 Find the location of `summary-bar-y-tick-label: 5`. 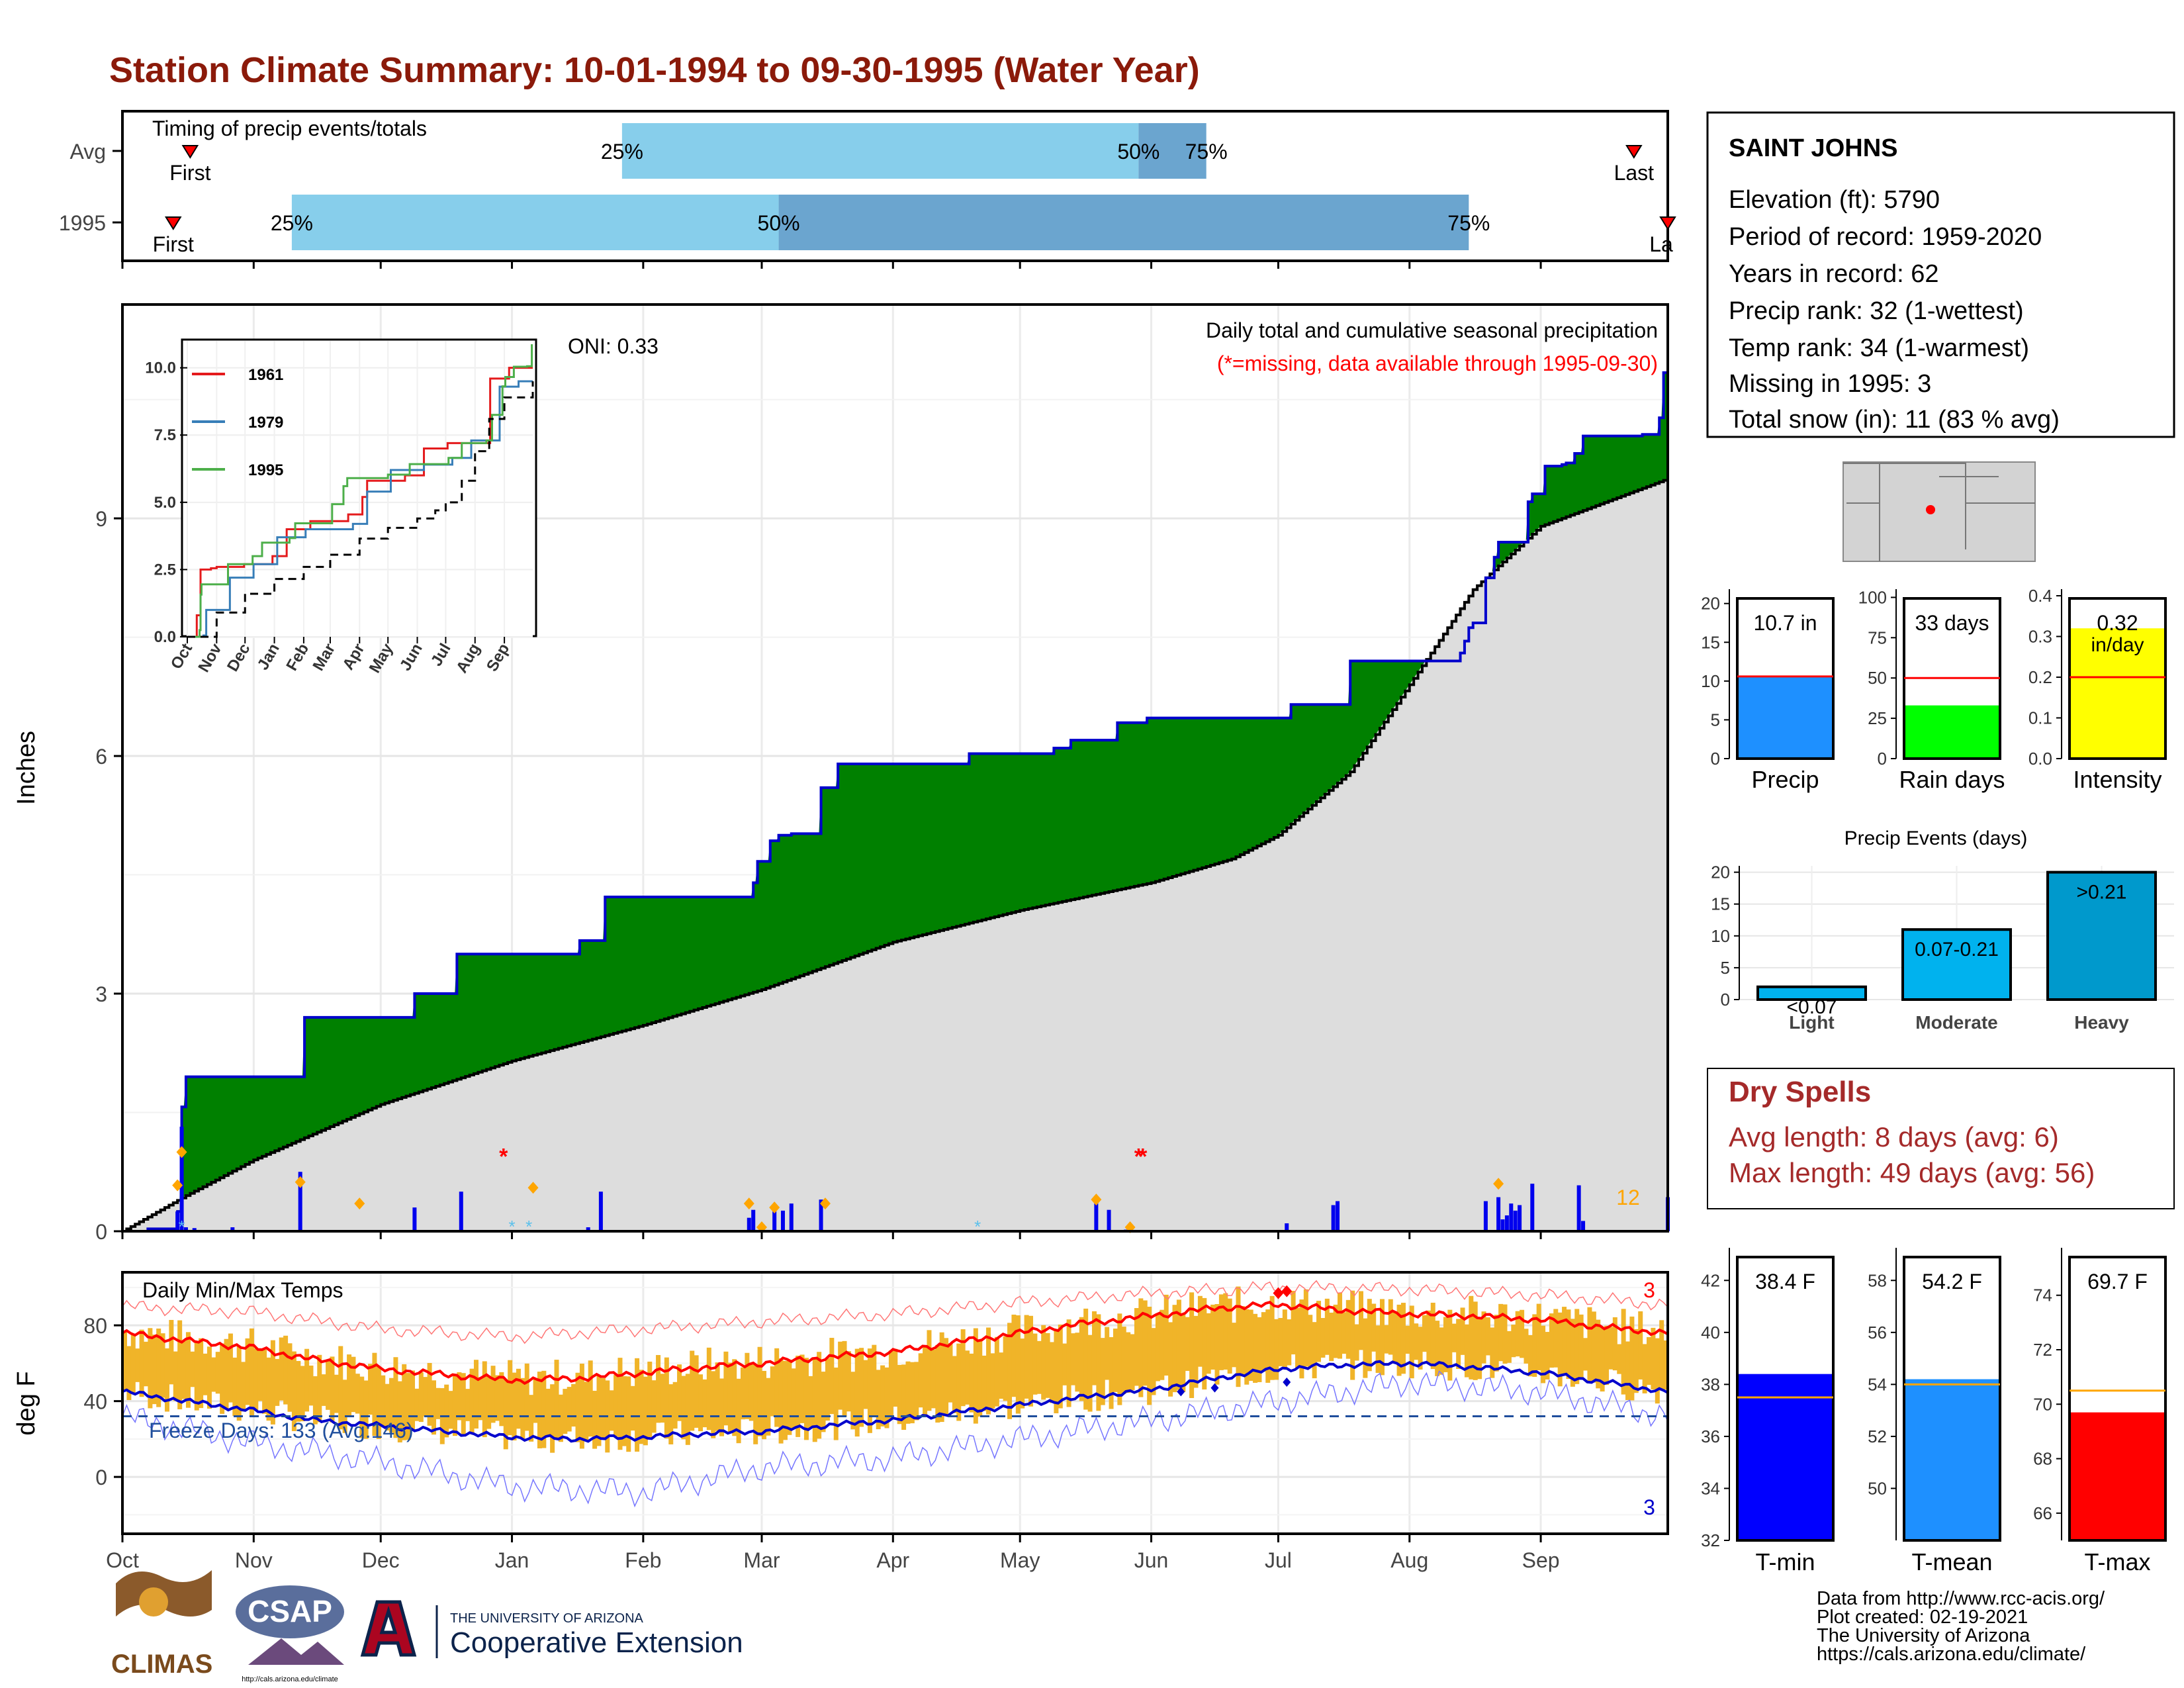

summary-bar-y-tick-label: 5 is located at coordinates (1715, 719).